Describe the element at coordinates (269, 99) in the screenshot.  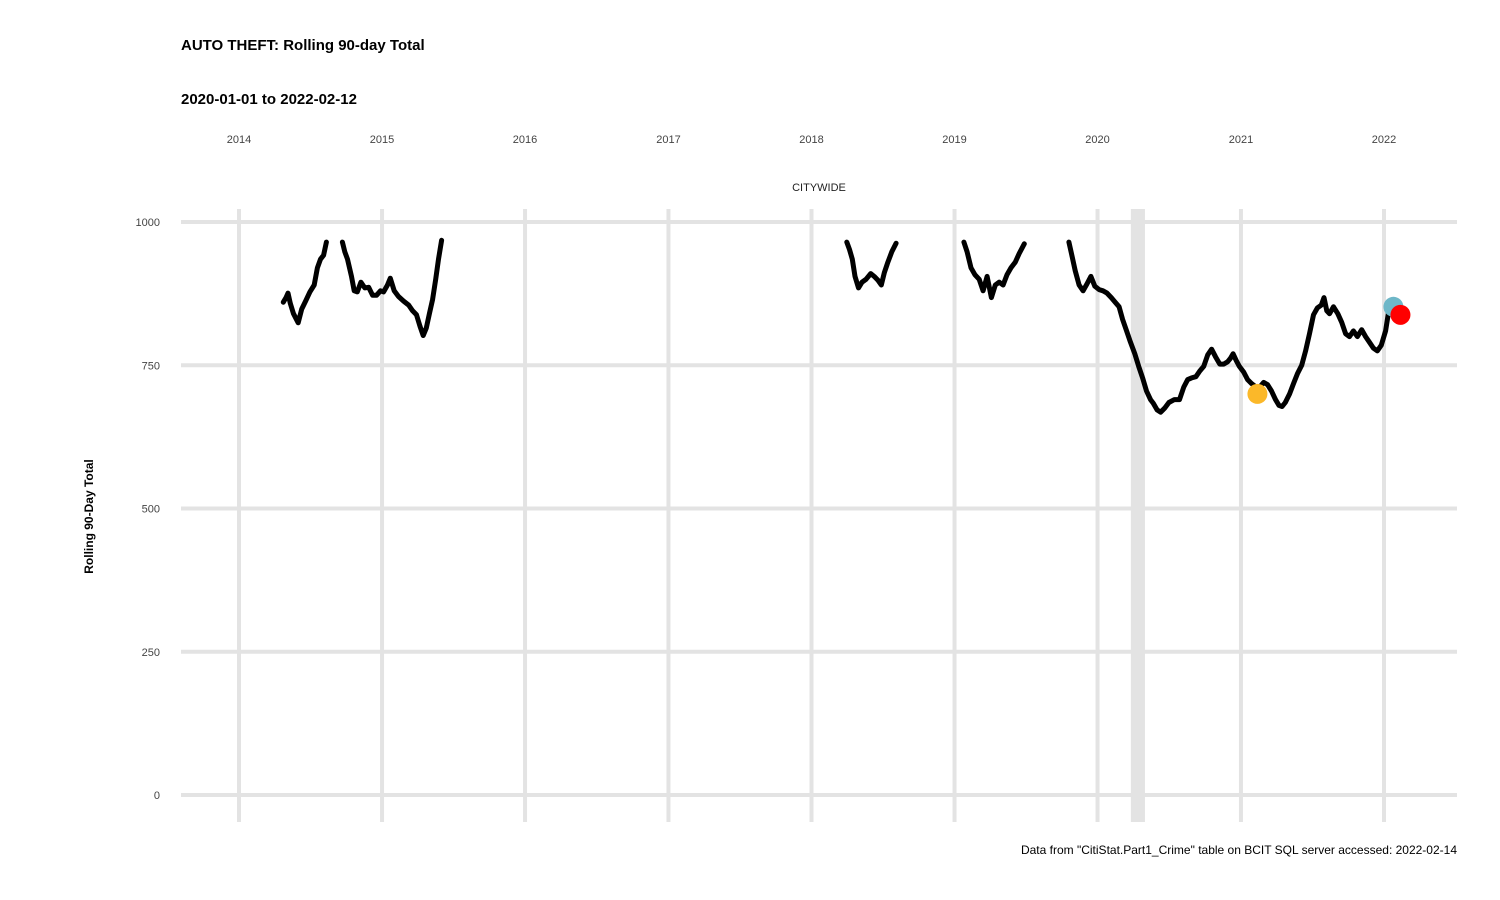
I see `chart-subtitle: 2020-01-01 to 2022-02-12` at that location.